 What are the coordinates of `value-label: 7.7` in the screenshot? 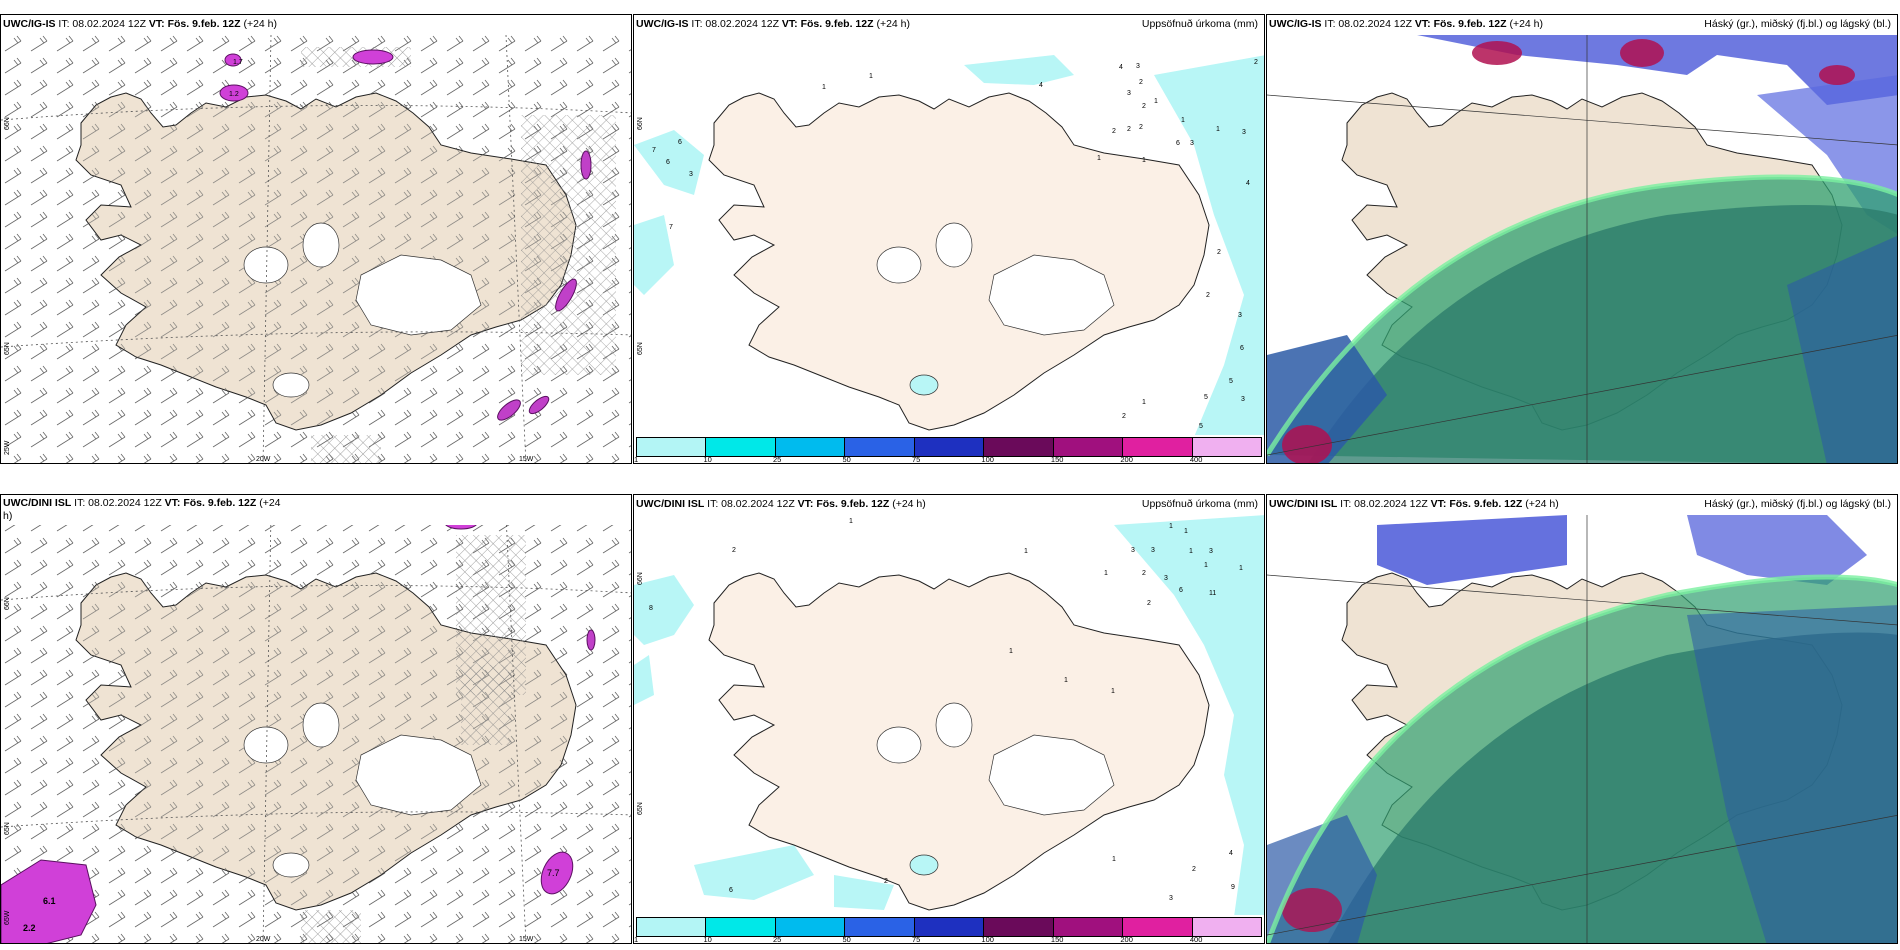 It's located at (553, 873).